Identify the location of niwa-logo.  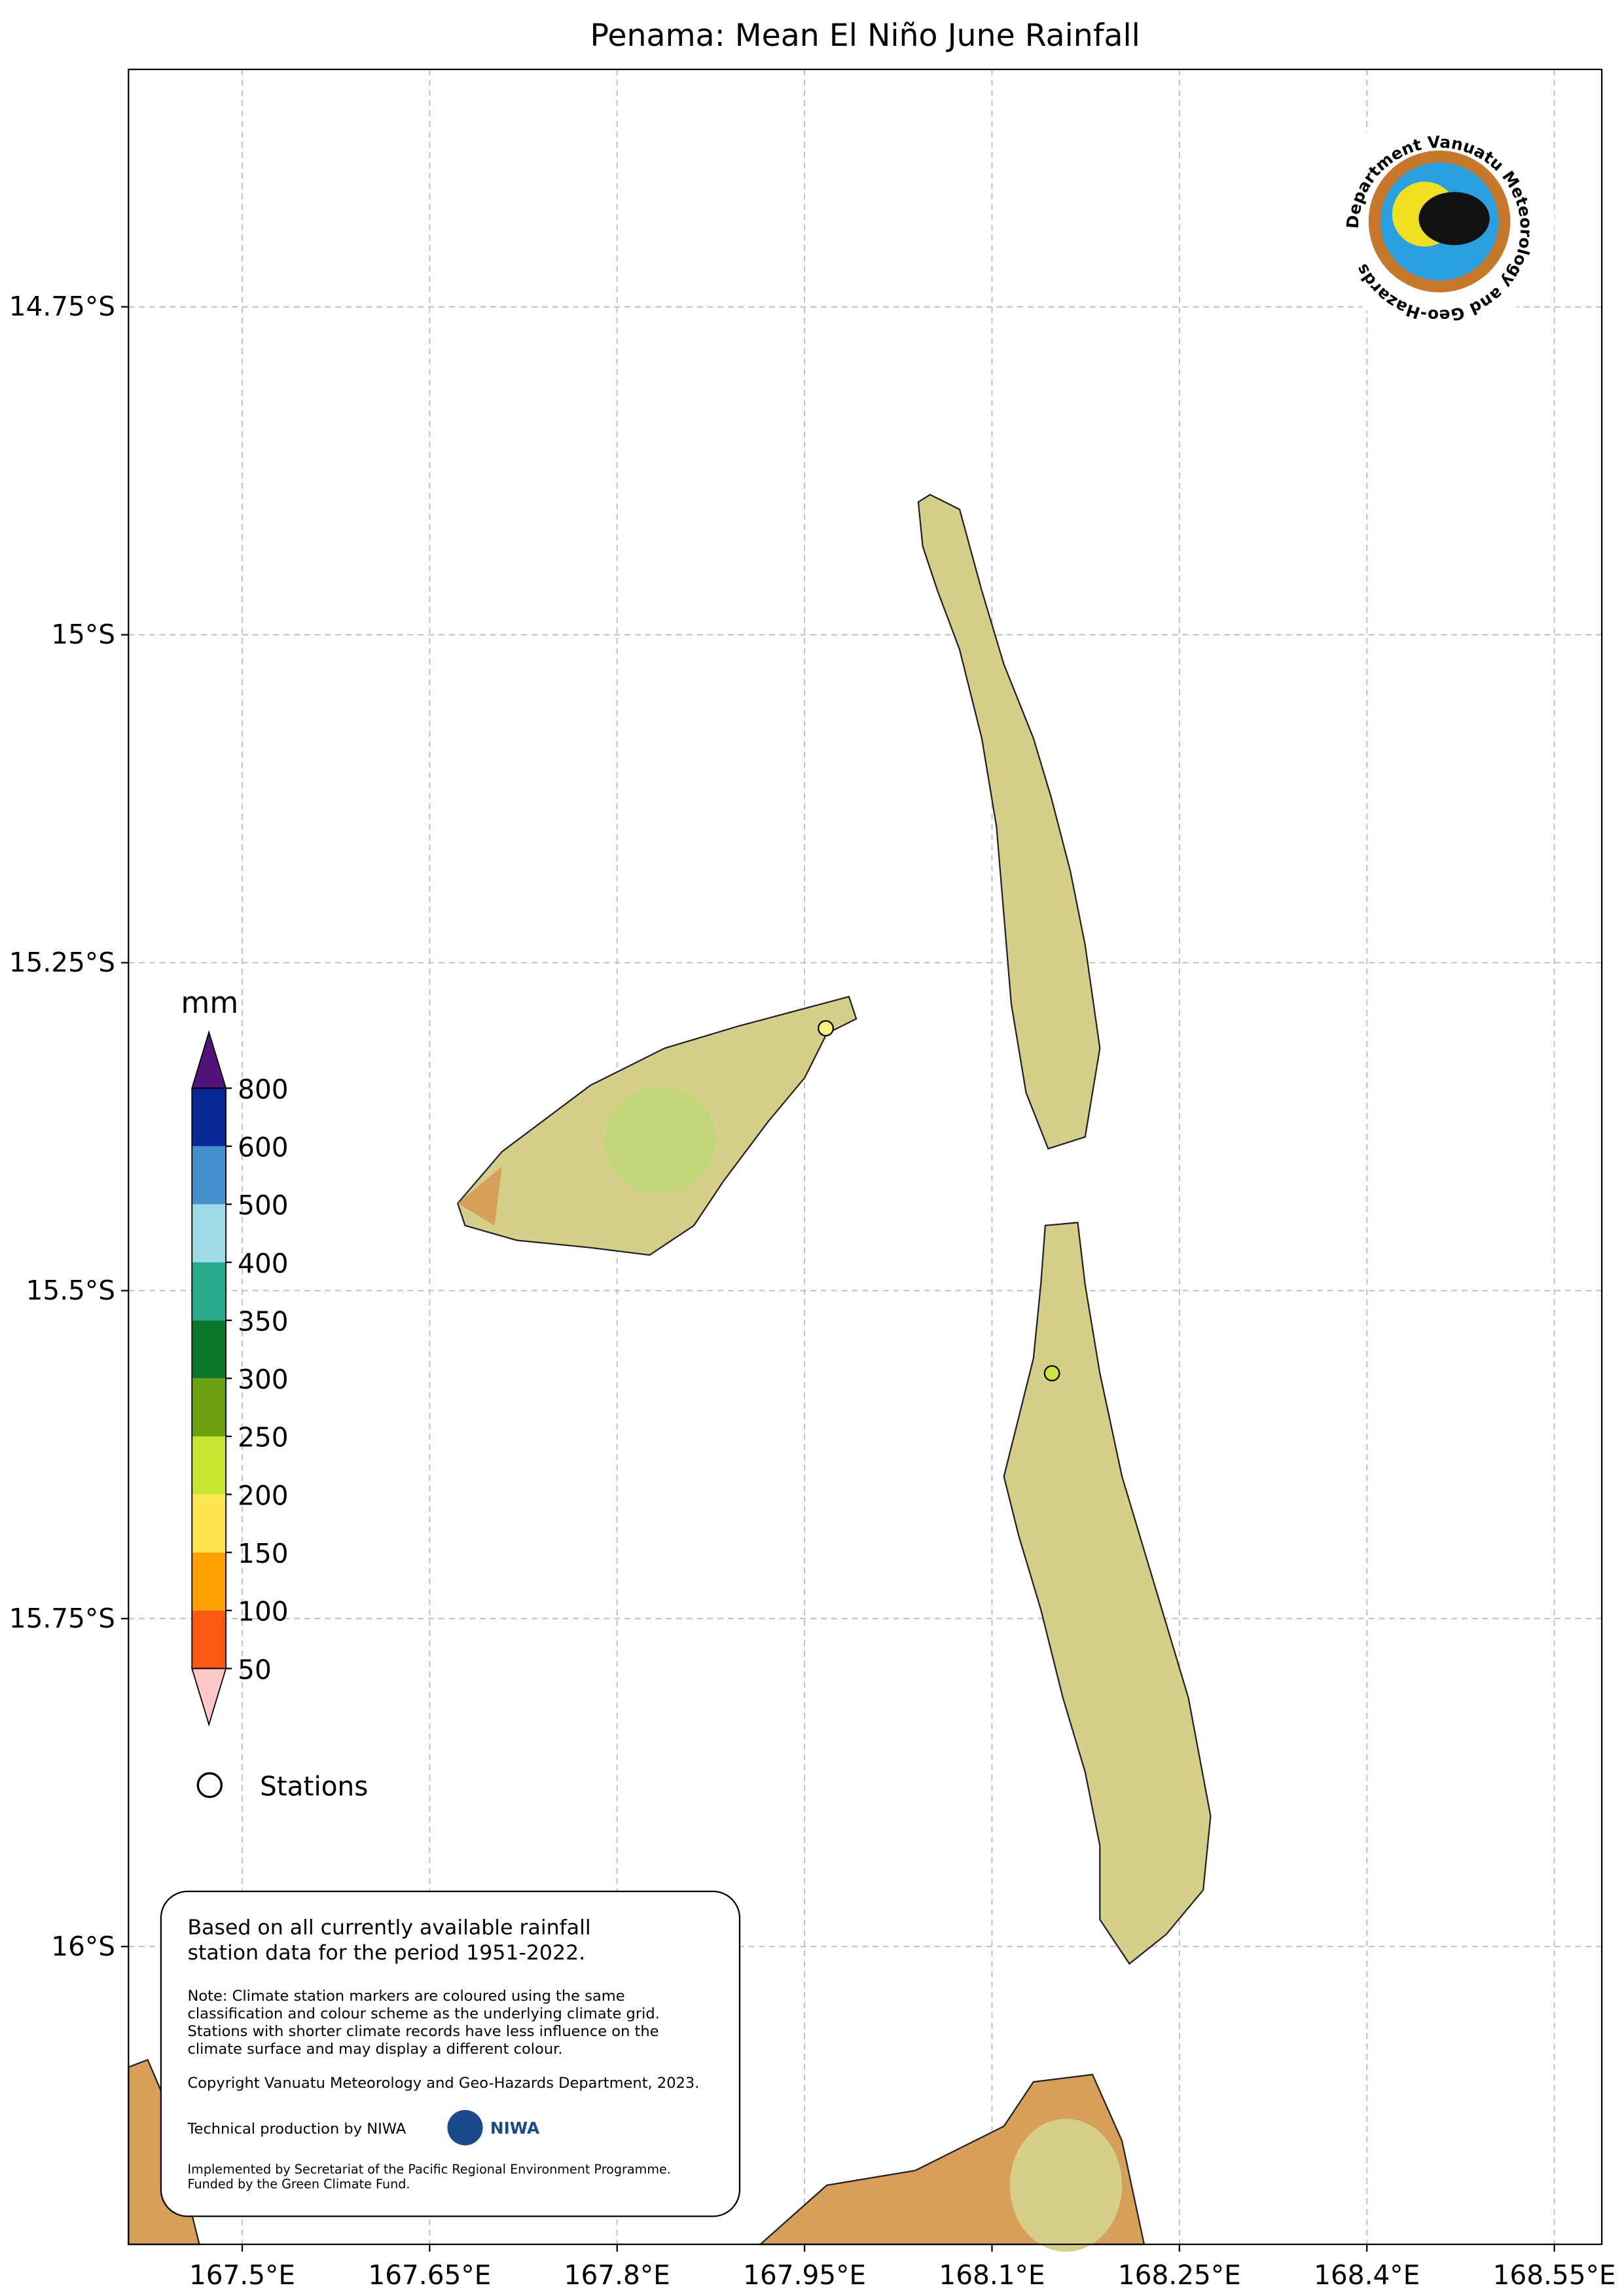
(465, 2127).